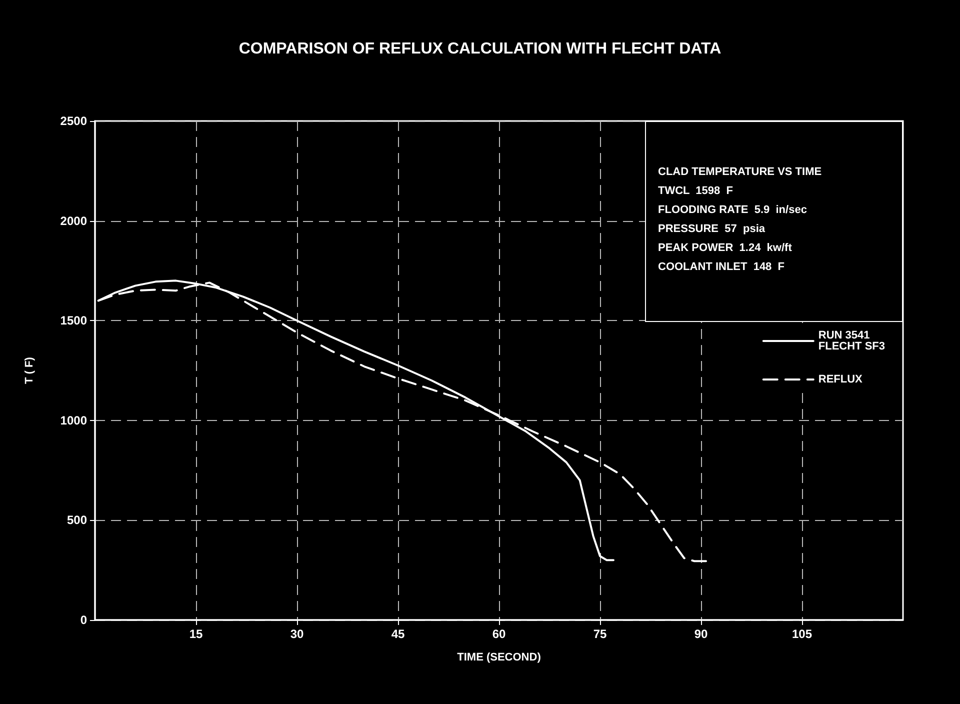  Describe the element at coordinates (480, 49) in the screenshot. I see `chart-title: COMPARISON OF REFLUX CALCULATION WITH FLECHT DATA` at that location.